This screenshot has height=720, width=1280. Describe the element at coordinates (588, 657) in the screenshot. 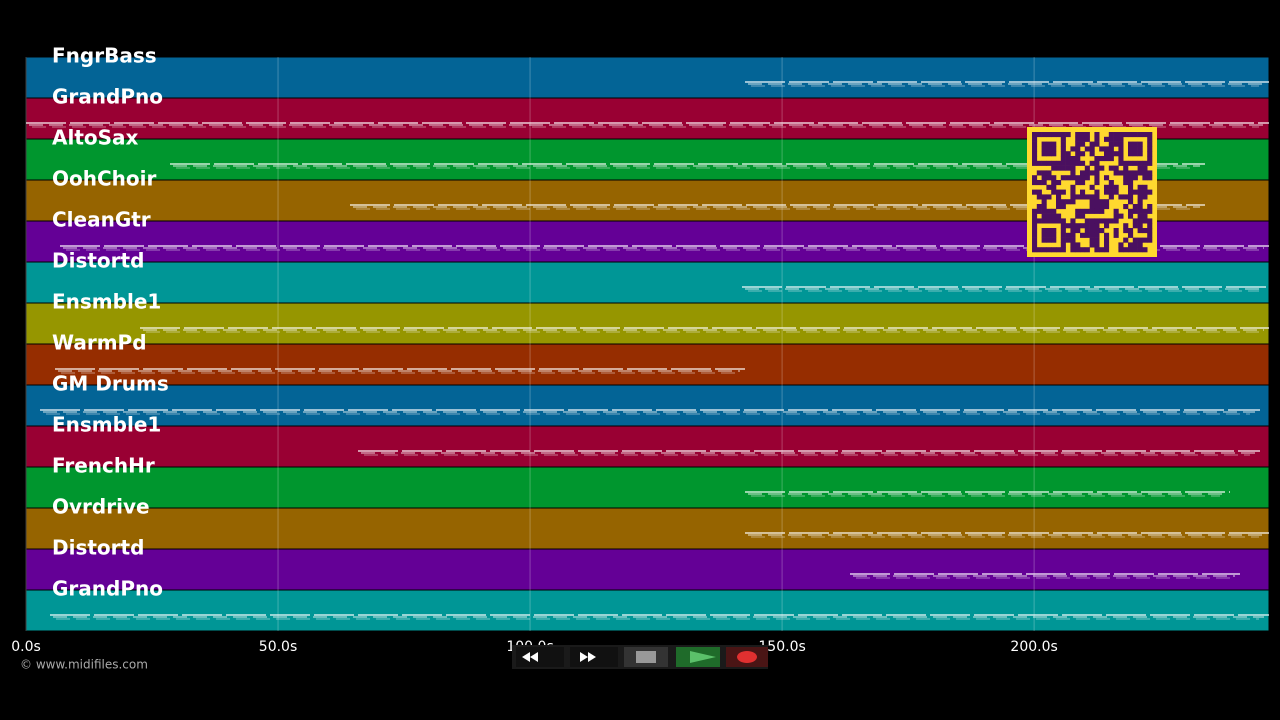

I see `forward-icon` at that location.